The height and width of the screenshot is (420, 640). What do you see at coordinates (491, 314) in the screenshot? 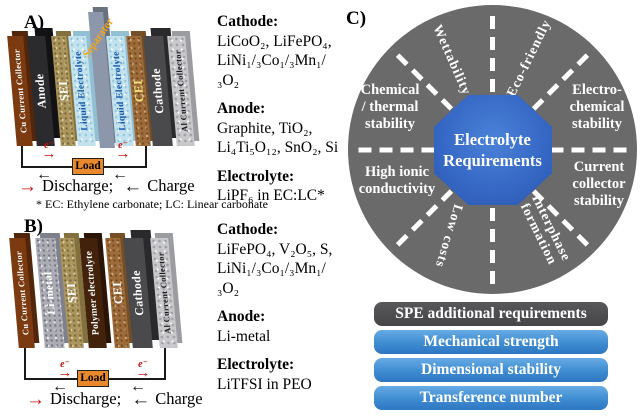
I see `spe-requirements-header: SPE additional requirements` at bounding box center [491, 314].